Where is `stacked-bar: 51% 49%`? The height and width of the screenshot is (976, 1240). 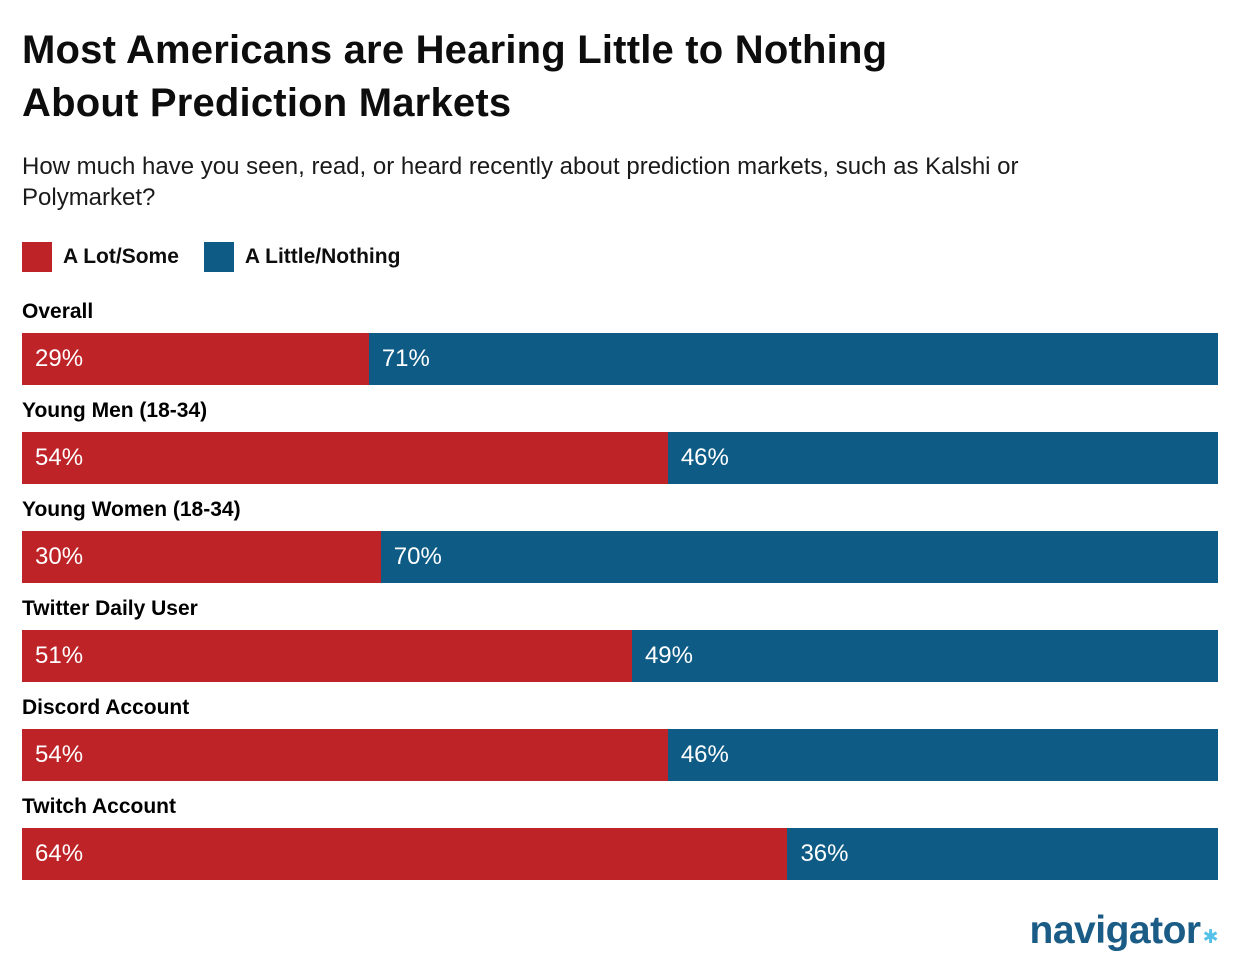
stacked-bar: 51% 49% is located at coordinates (620, 656).